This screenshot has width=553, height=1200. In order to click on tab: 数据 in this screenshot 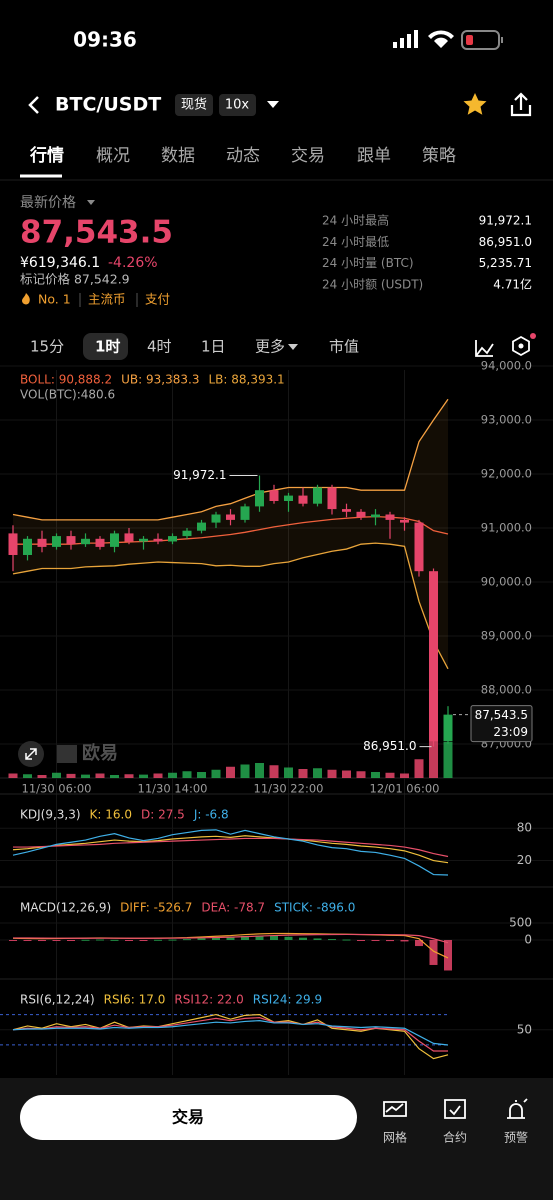, I will do `click(178, 156)`.